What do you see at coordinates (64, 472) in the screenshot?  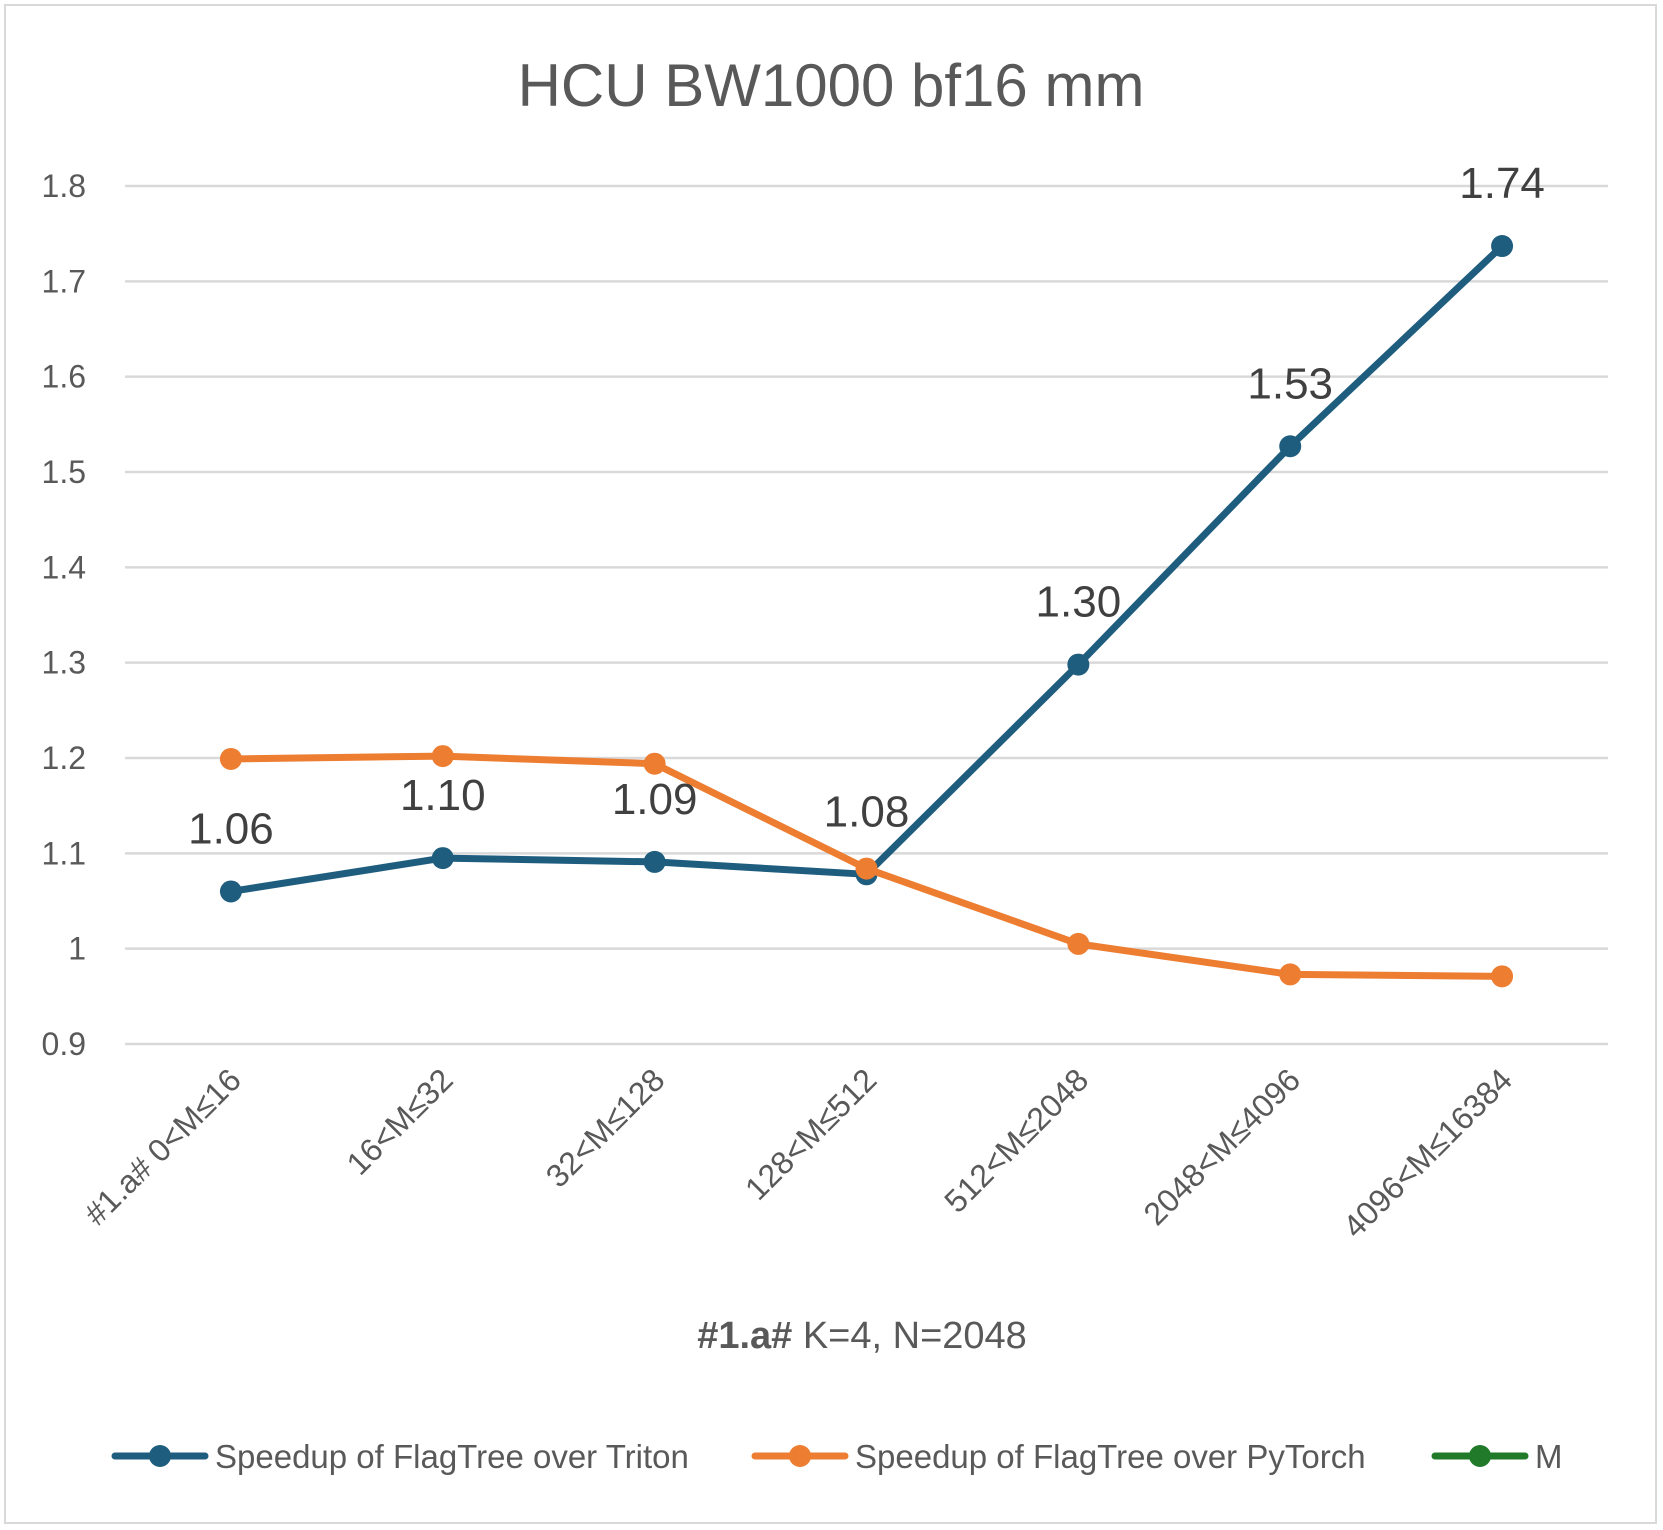 I see `y-tick-label: 1.5` at bounding box center [64, 472].